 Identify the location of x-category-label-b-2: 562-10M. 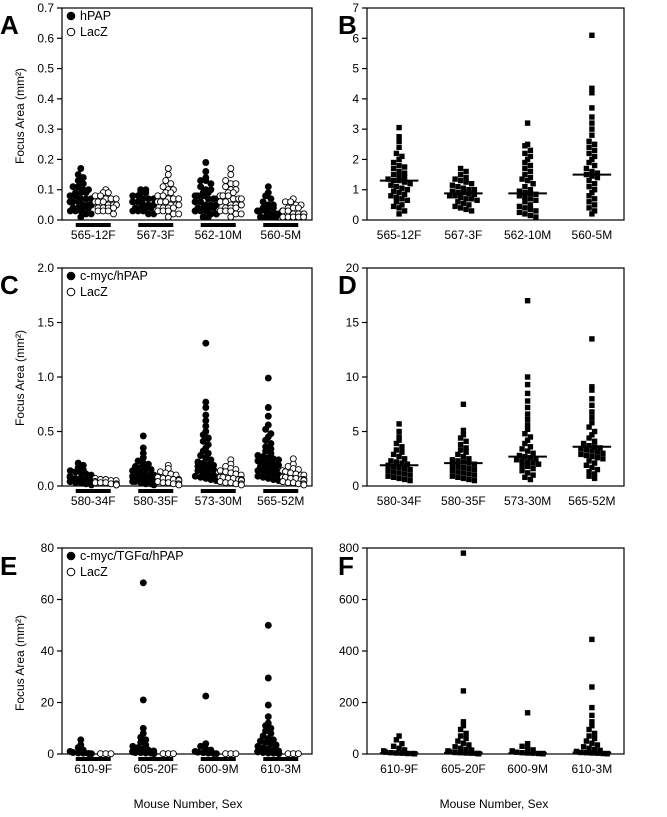
(527, 235).